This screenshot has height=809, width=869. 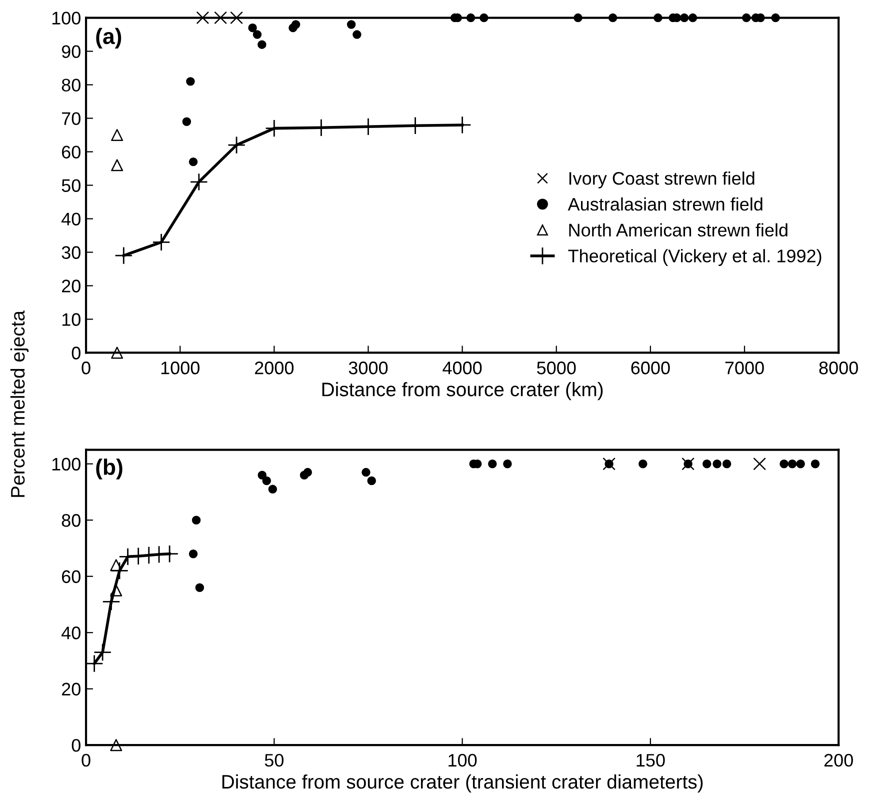 I want to click on x-axis-title: Distance from source crater (km), so click(x=462, y=391).